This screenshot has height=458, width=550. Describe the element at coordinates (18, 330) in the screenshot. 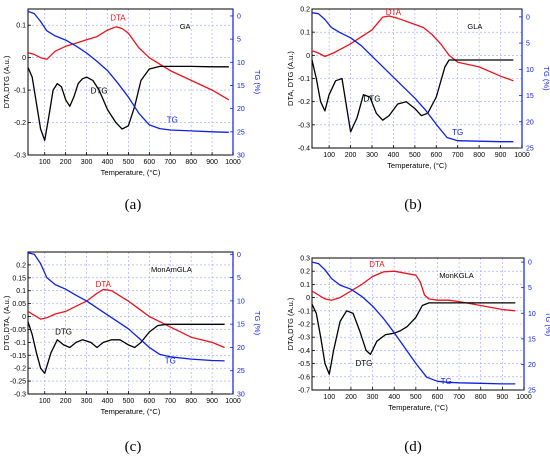

I see `y-left-tick-label: -0.05` at that location.